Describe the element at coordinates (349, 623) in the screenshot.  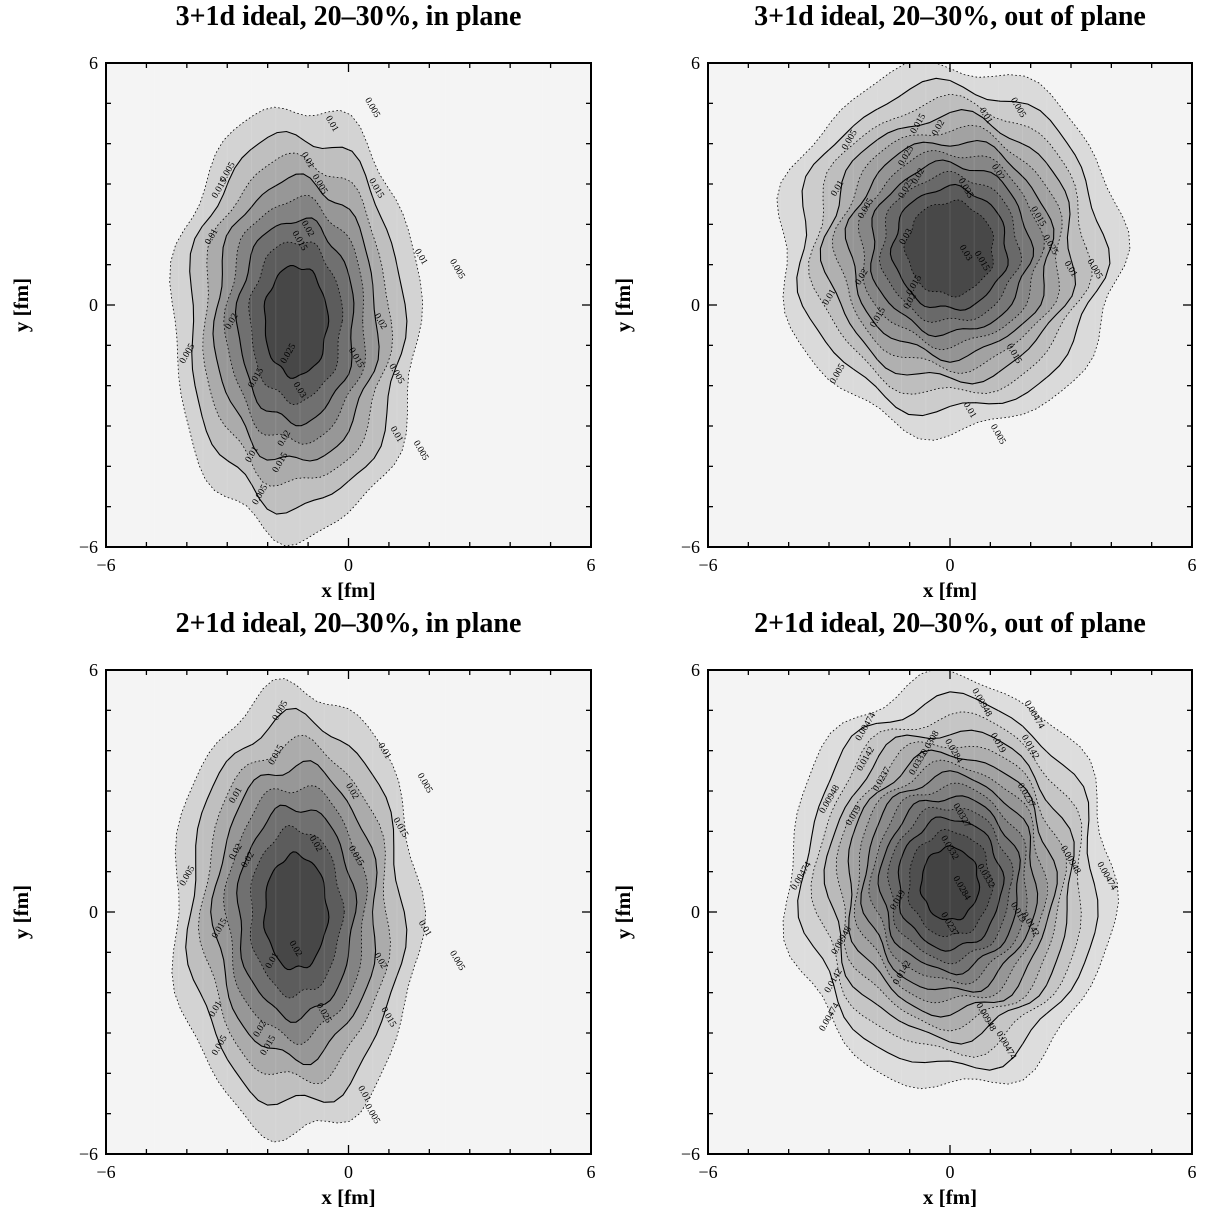
I see `panel-title: 2+1d ideal, 20–30%, in plane` at that location.